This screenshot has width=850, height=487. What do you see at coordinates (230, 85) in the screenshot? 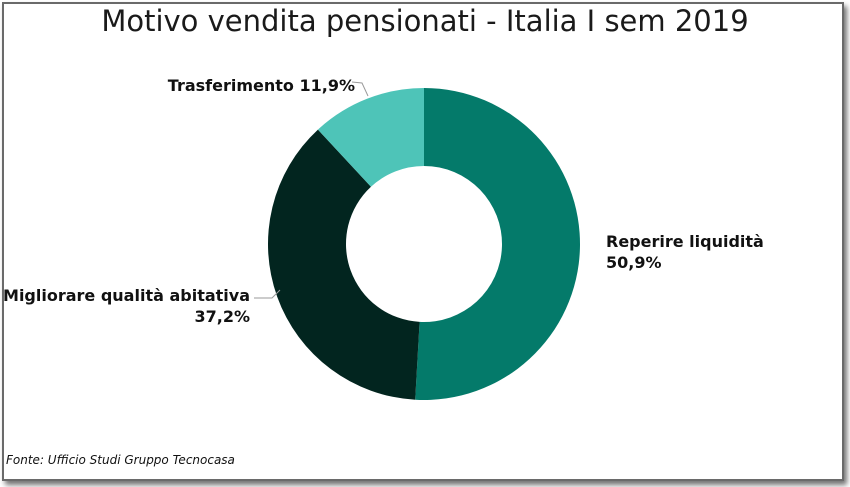
I see `slice-label-name: Trasferimento` at bounding box center [230, 85].